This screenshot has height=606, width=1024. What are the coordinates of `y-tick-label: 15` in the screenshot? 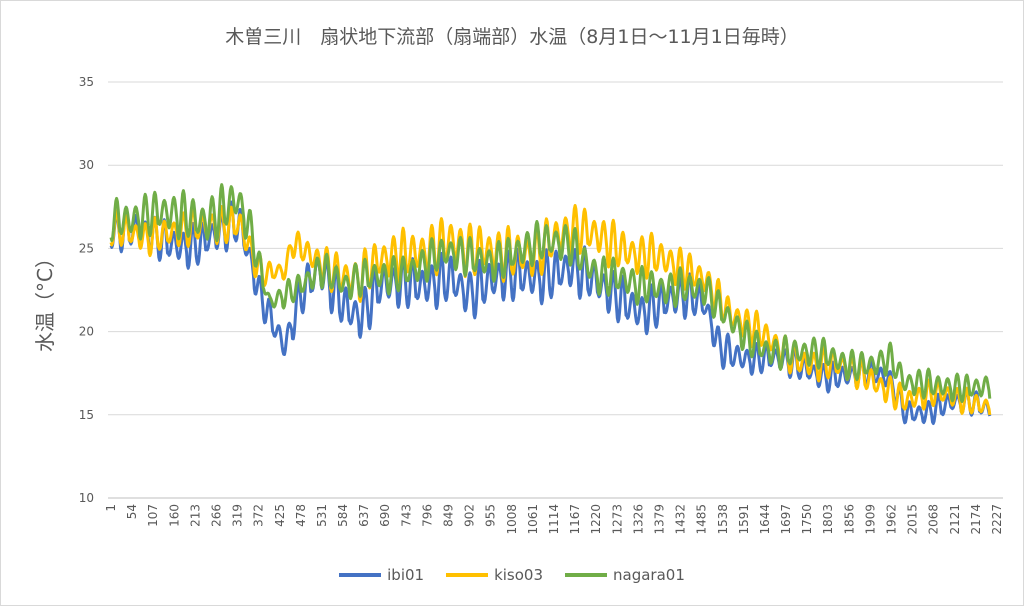 It's located at (86, 415).